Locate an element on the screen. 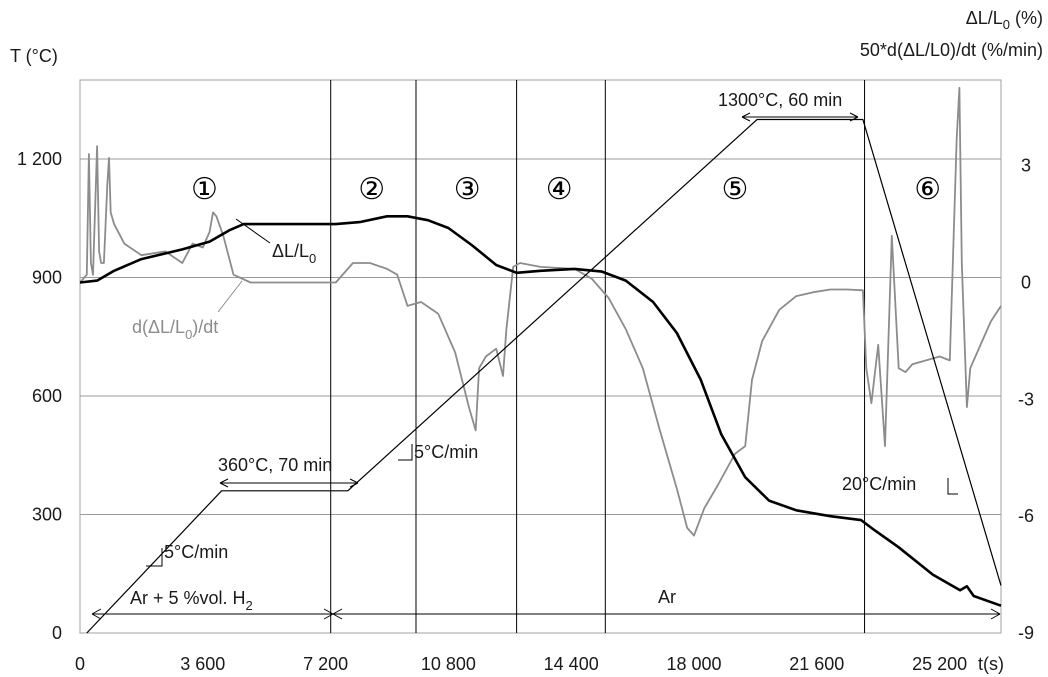 This screenshot has height=677, width=1048. stage-marker: ⑤ is located at coordinates (734, 189).